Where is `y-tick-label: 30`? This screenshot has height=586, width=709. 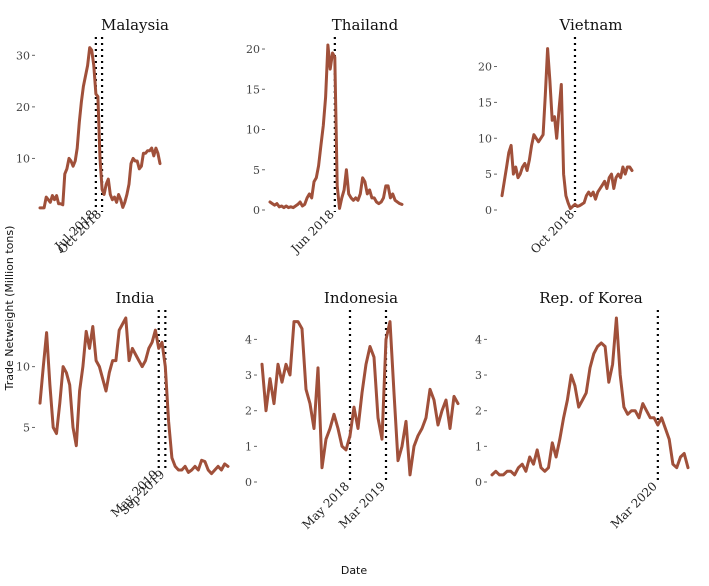
y-tick-label: 30 is located at coordinates (23, 55).